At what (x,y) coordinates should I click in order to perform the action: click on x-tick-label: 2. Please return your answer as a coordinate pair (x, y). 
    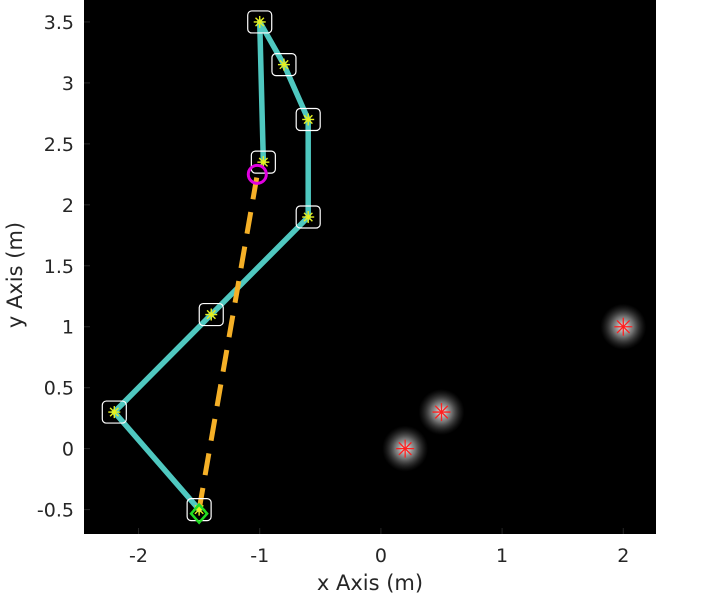
    Looking at the image, I should click on (623, 556).